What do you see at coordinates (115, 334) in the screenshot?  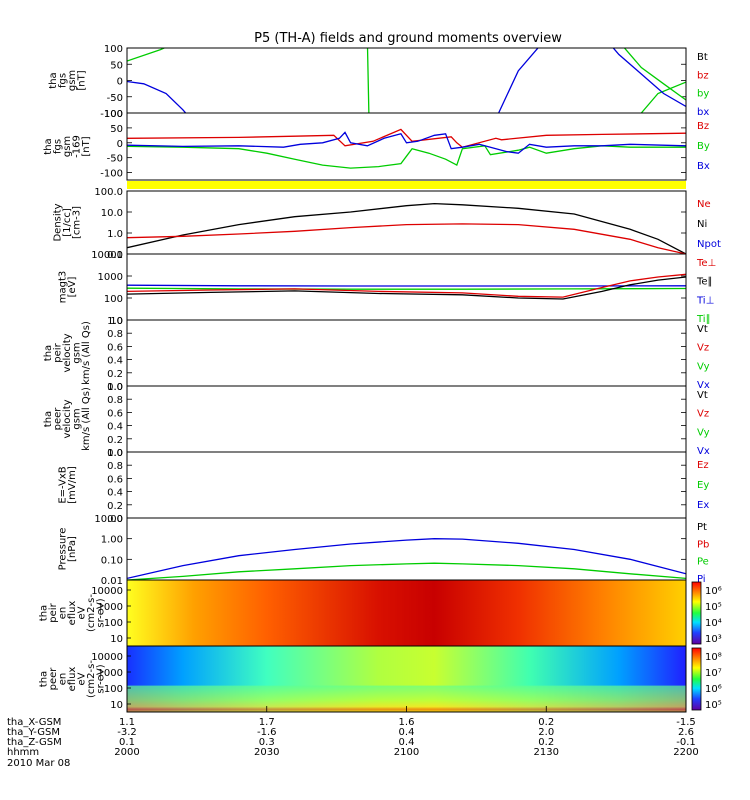 I see `peir_vel-ytick-label: 0.8` at bounding box center [115, 334].